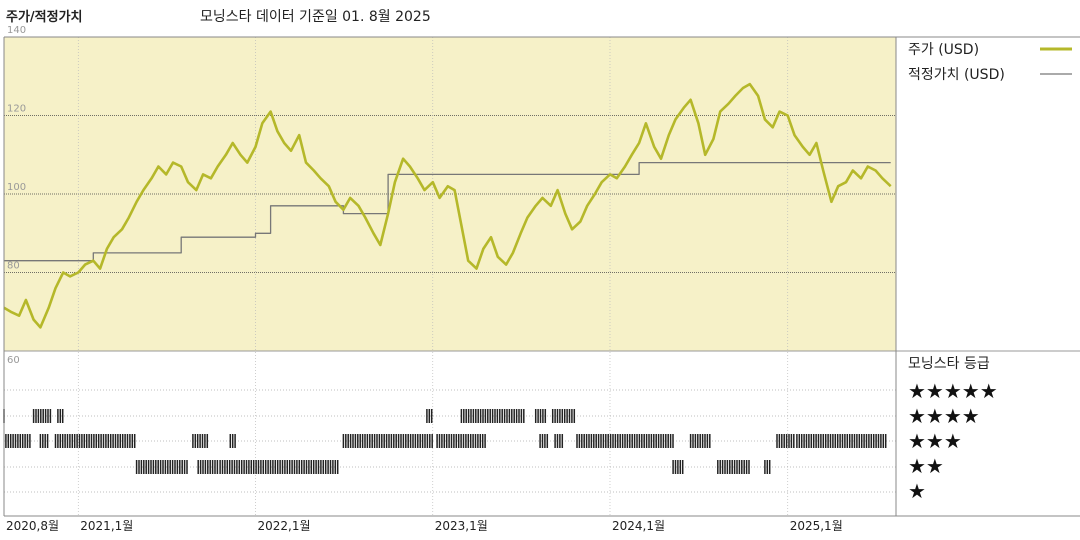 This screenshot has width=1080, height=540. What do you see at coordinates (44, 17) in the screenshot?
I see `chart-title: 주가/적정가치` at bounding box center [44, 17].